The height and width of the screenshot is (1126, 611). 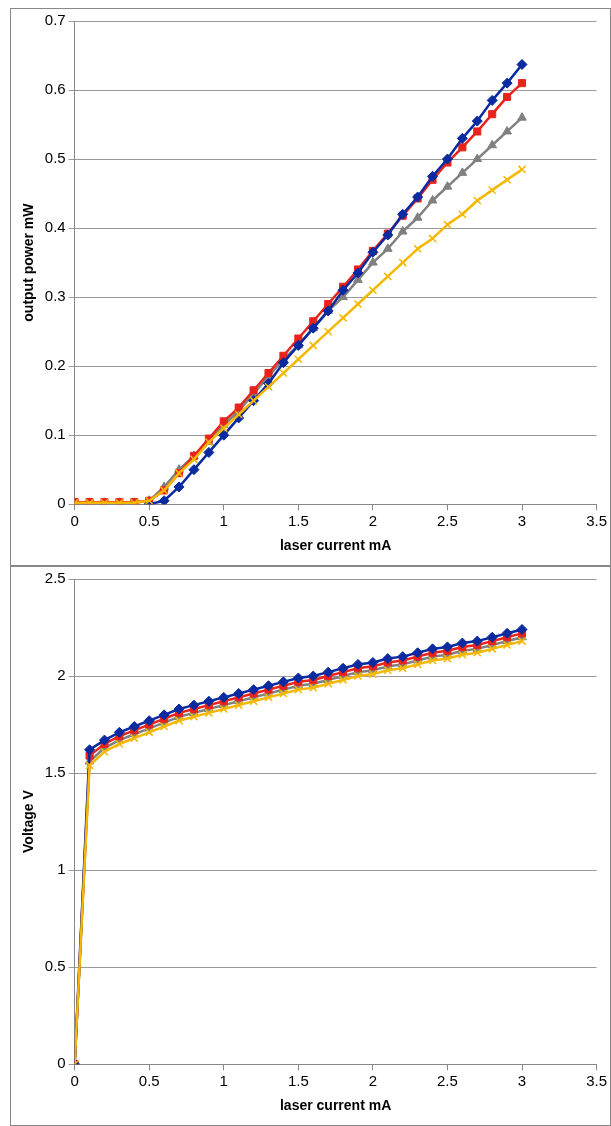 What do you see at coordinates (55, 434) in the screenshot?
I see `y-tick-label: 0.1` at bounding box center [55, 434].